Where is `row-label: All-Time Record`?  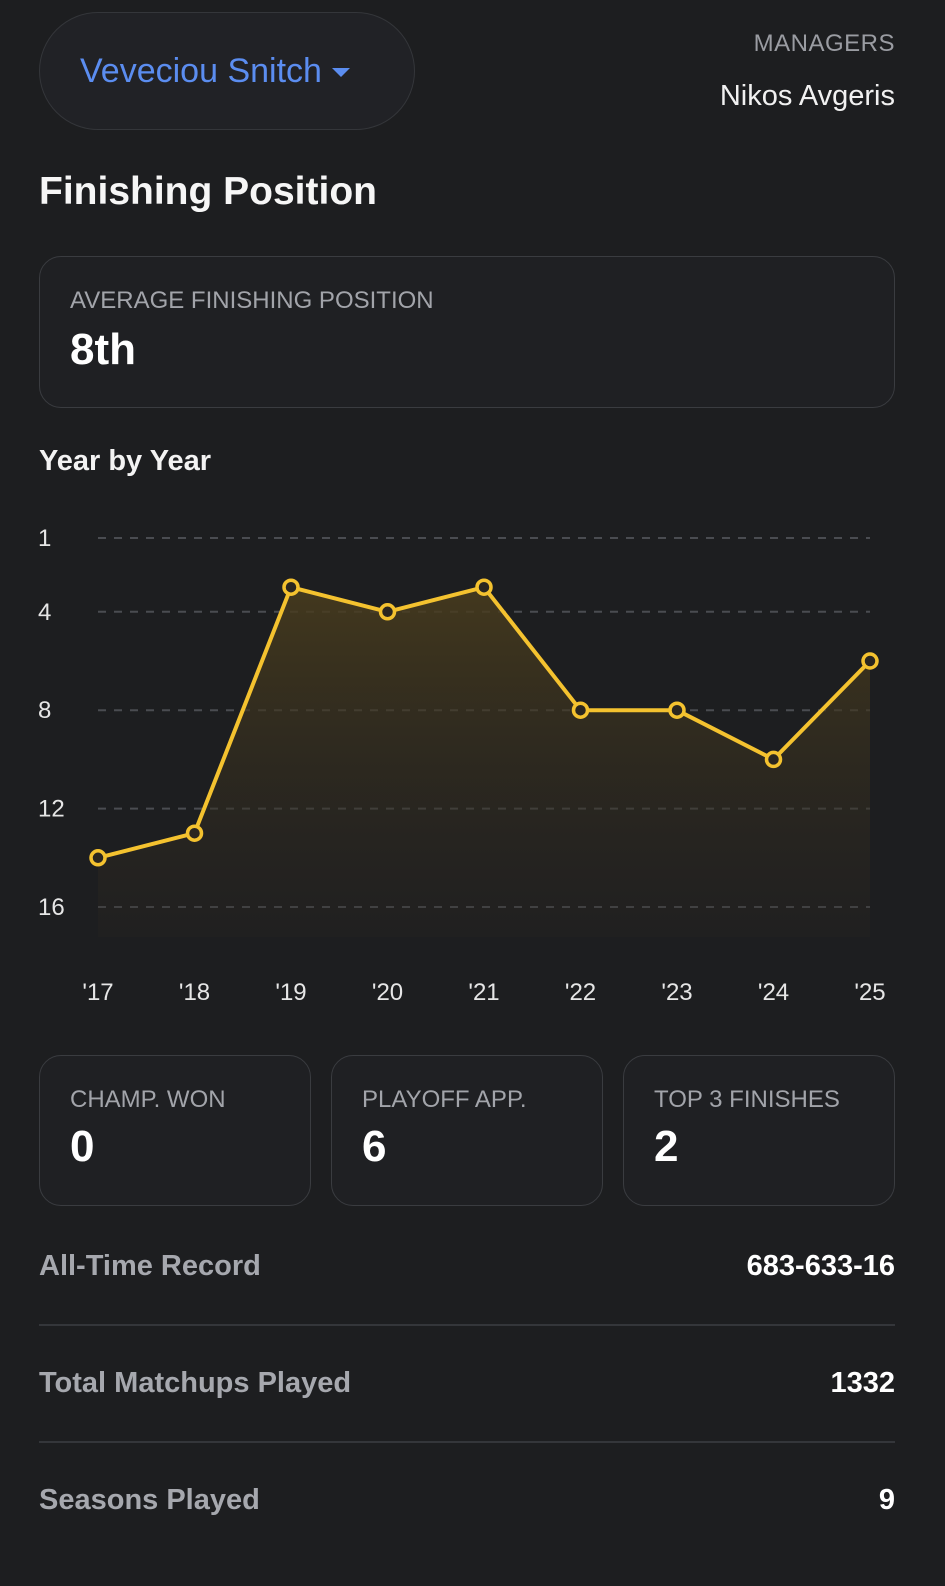 row-label: All-Time Record is located at coordinates (150, 1265).